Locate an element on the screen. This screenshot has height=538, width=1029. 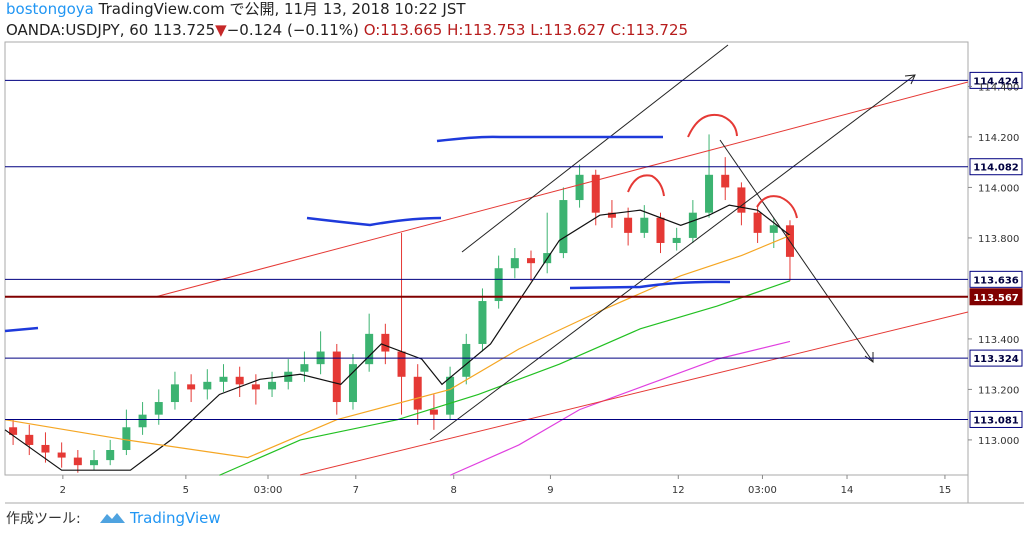
level-label: 114.082 is located at coordinates (996, 168).